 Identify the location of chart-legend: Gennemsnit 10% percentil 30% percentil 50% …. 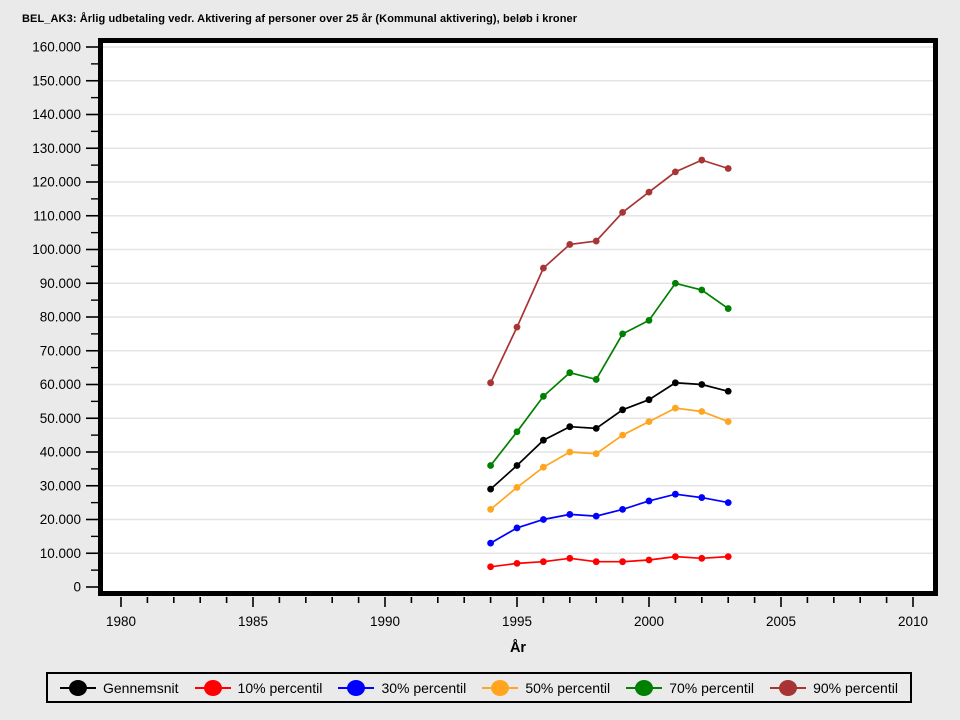
(479, 687).